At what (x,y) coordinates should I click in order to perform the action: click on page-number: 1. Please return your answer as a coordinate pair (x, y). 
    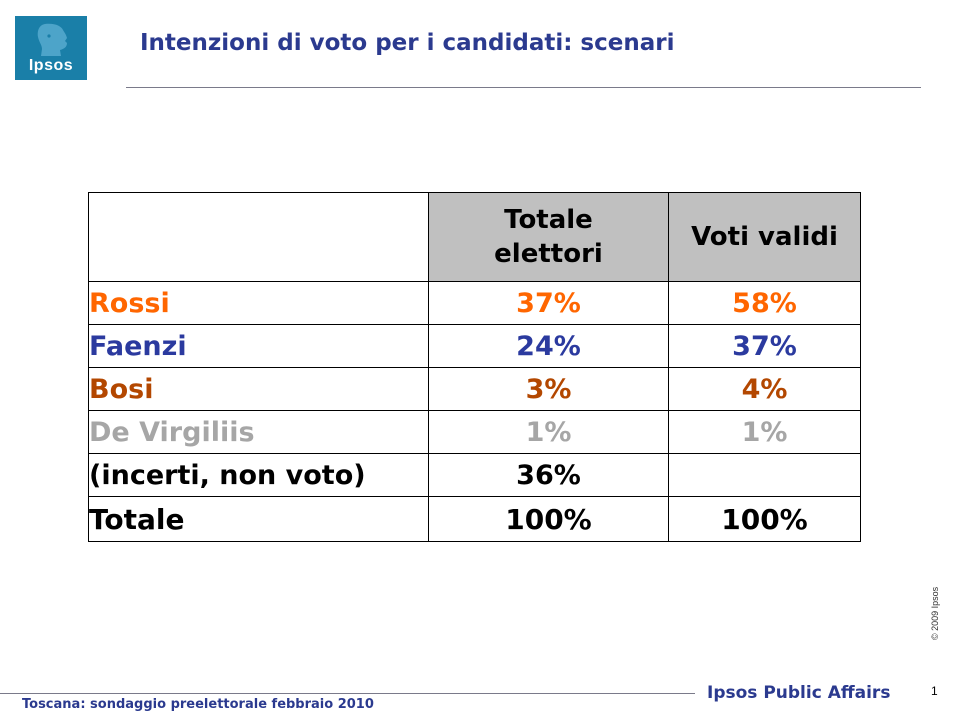
    Looking at the image, I should click on (934, 691).